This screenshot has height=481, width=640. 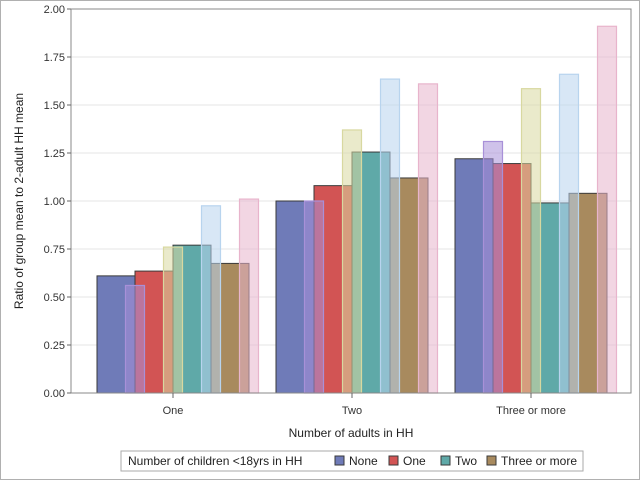 What do you see at coordinates (54, 202) in the screenshot?
I see `y-tick-label: 1.00` at bounding box center [54, 202].